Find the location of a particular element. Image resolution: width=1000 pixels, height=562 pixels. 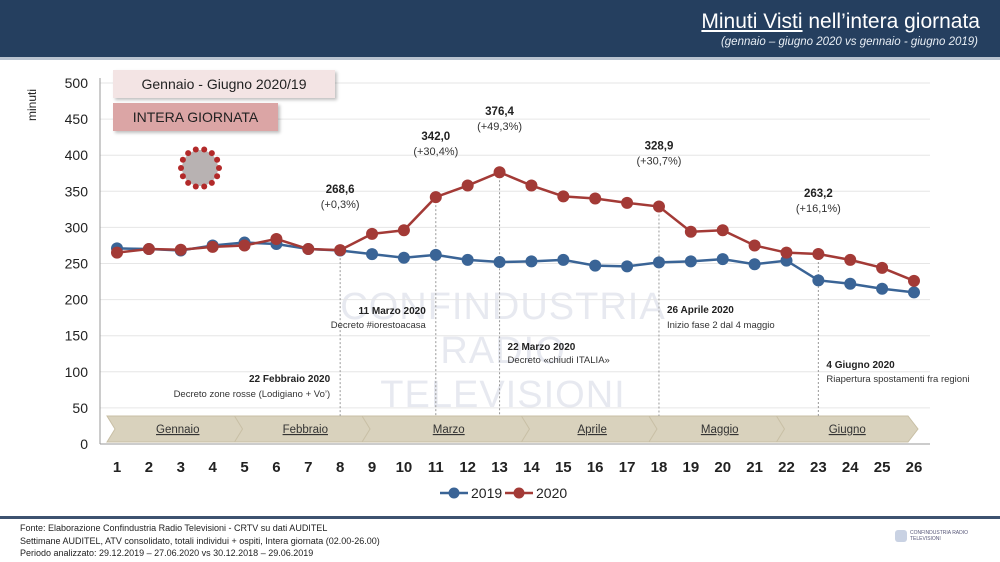

event-date: 4 Giugno 2020 is located at coordinates (860, 365).